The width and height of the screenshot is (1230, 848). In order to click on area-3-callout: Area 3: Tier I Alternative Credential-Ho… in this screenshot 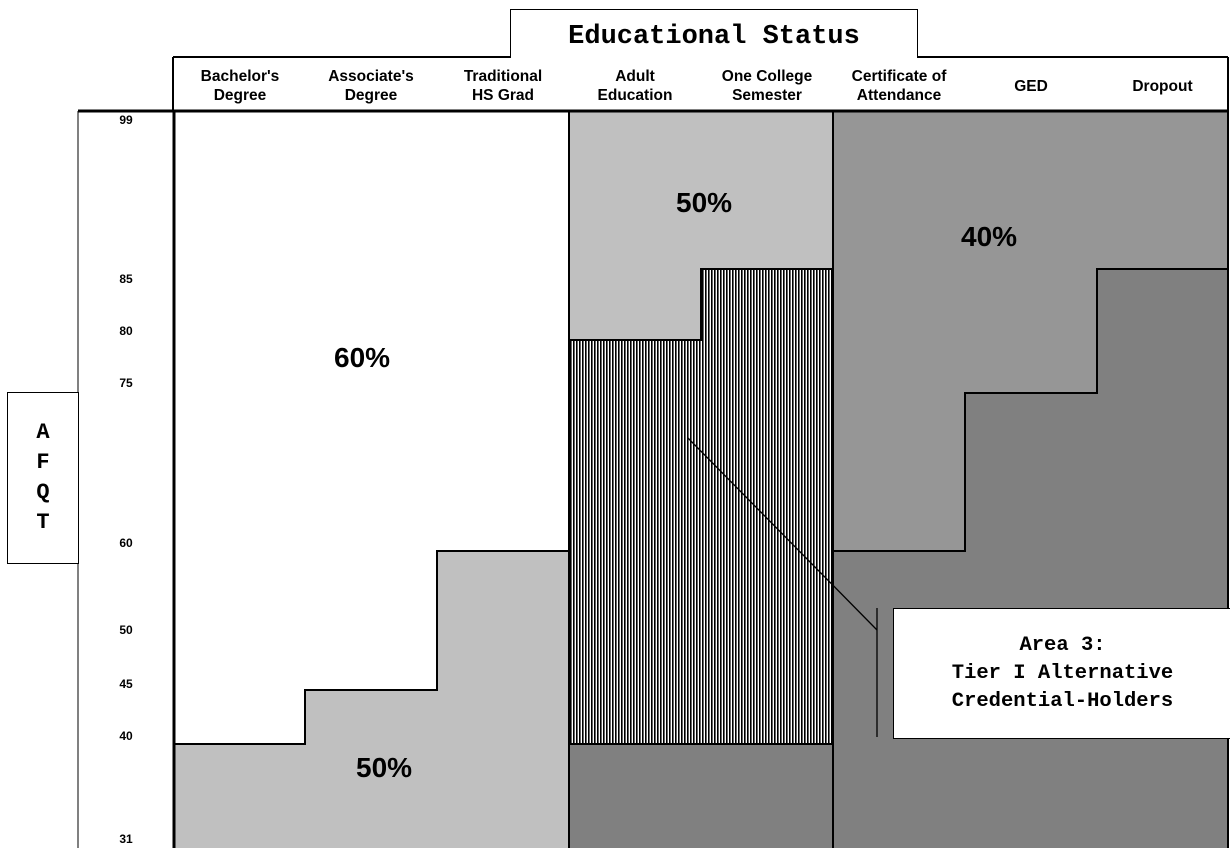, I will do `click(1061, 673)`.